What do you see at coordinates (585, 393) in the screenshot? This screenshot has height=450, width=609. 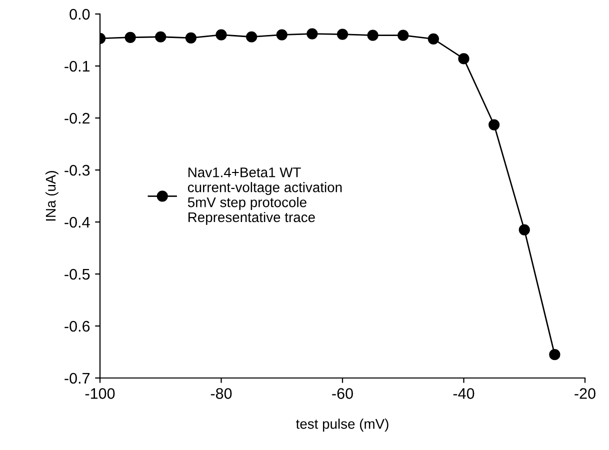 I see `x-tick-label: -20` at bounding box center [585, 393].